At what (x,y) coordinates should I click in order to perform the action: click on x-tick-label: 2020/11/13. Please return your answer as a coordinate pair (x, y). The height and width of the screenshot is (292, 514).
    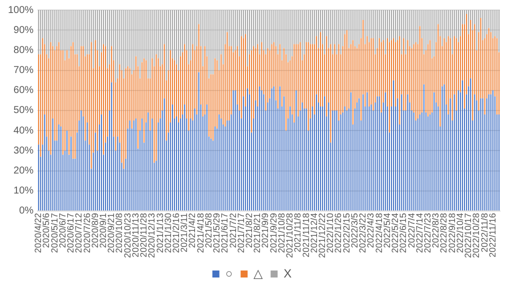
    Looking at the image, I should click on (135, 235).